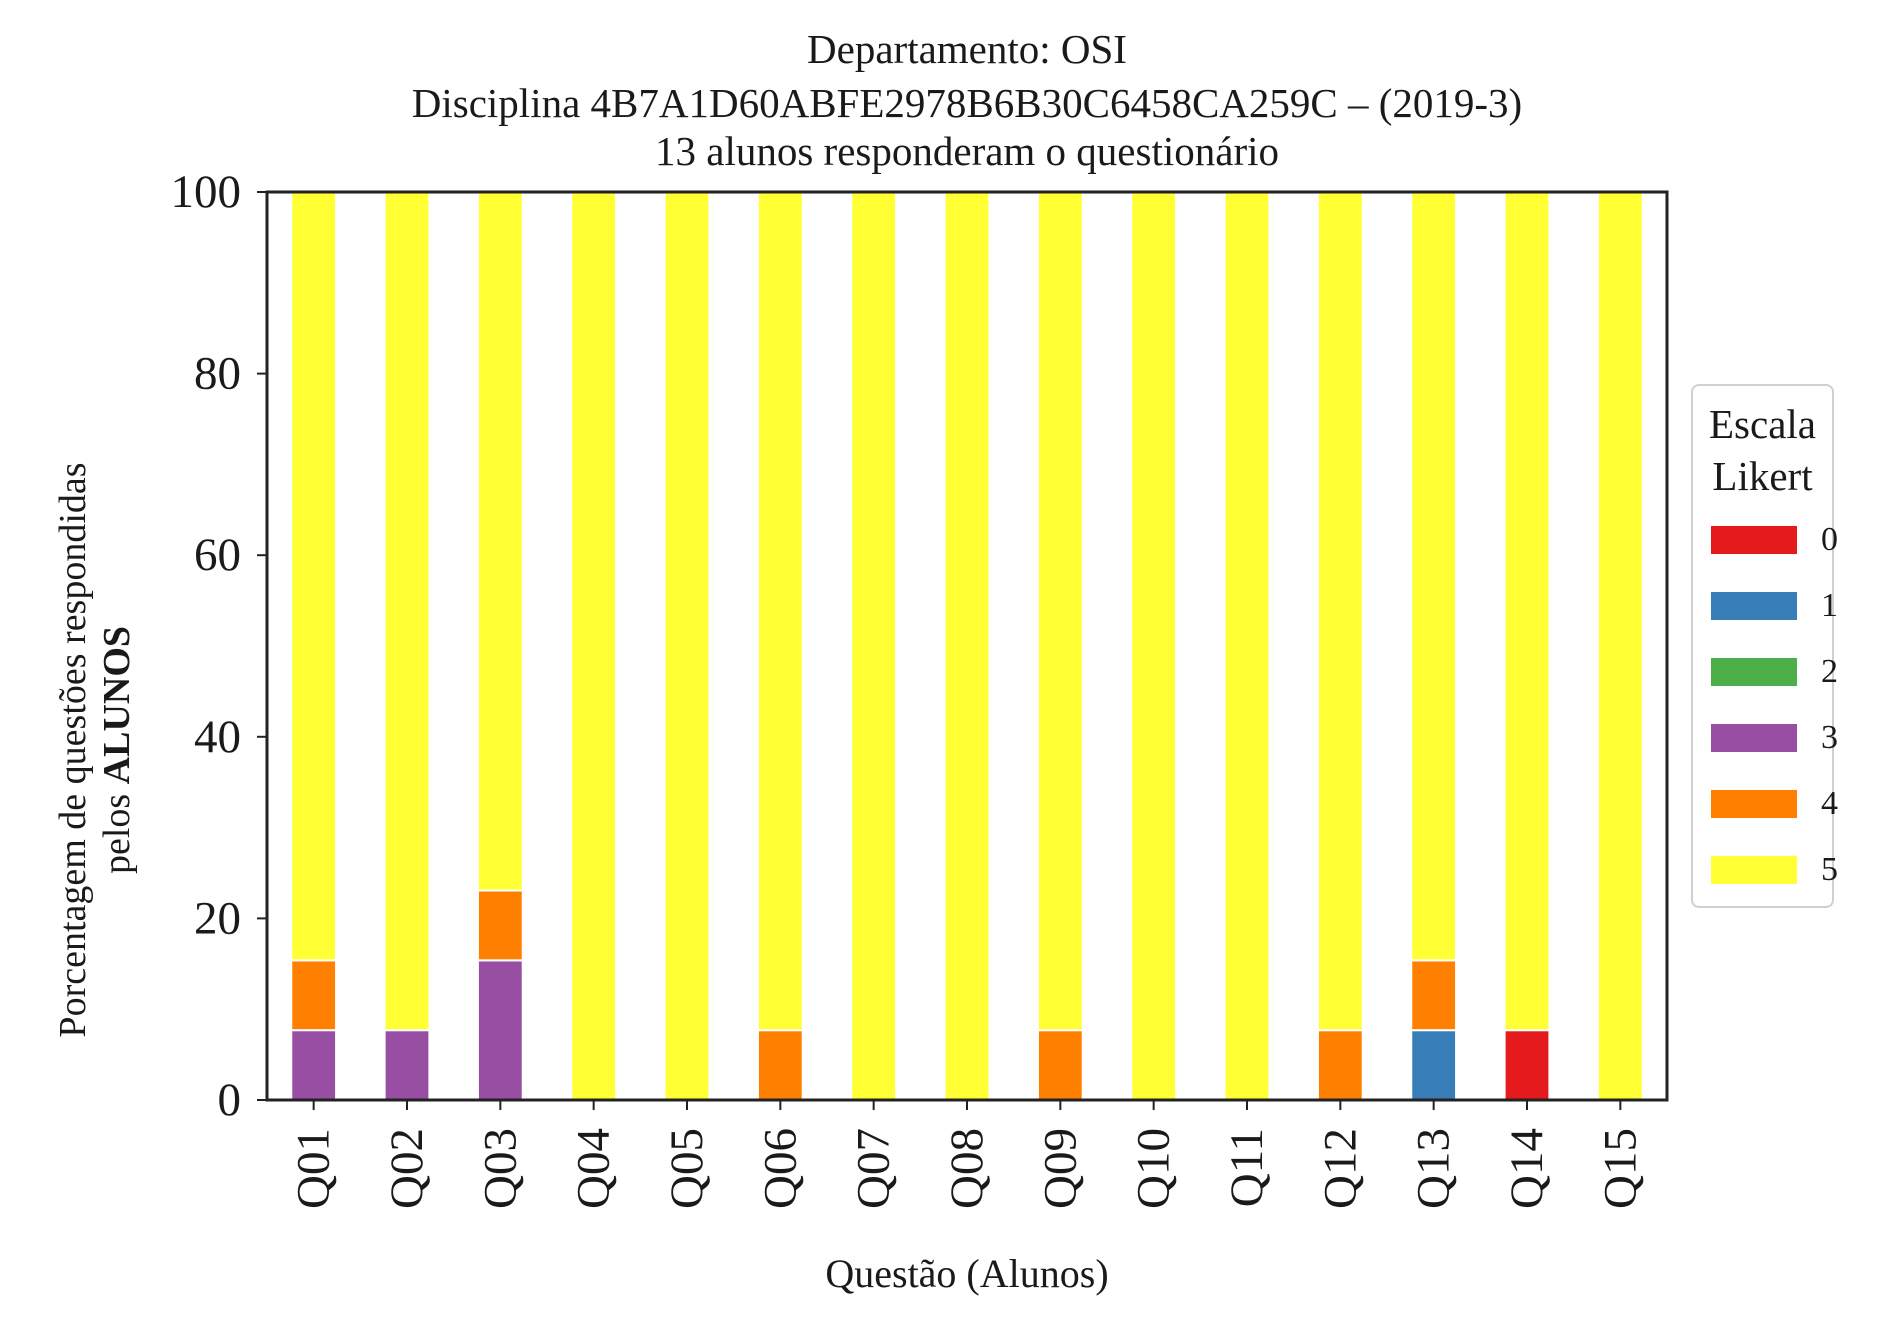 The width and height of the screenshot is (1892, 1323). What do you see at coordinates (314, 1168) in the screenshot?
I see `x-tick-label-Q01: Q01` at bounding box center [314, 1168].